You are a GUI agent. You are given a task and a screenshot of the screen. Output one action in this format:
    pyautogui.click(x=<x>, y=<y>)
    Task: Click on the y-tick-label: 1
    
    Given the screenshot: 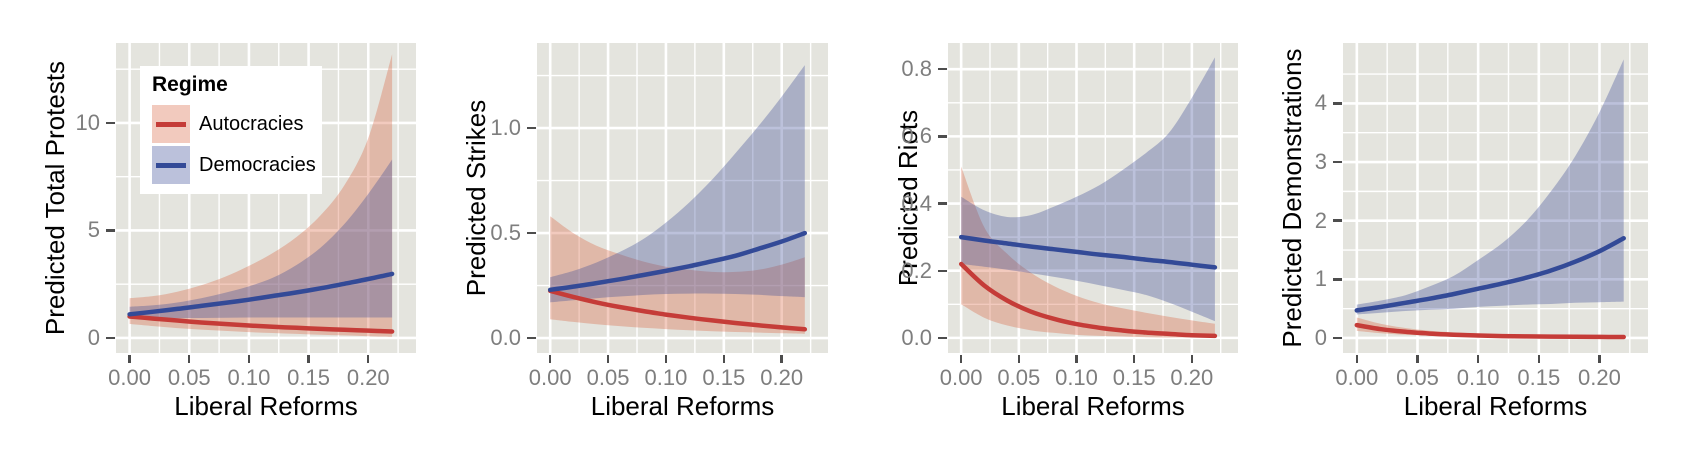 What is the action you would take?
    pyautogui.click(x=1320, y=279)
    